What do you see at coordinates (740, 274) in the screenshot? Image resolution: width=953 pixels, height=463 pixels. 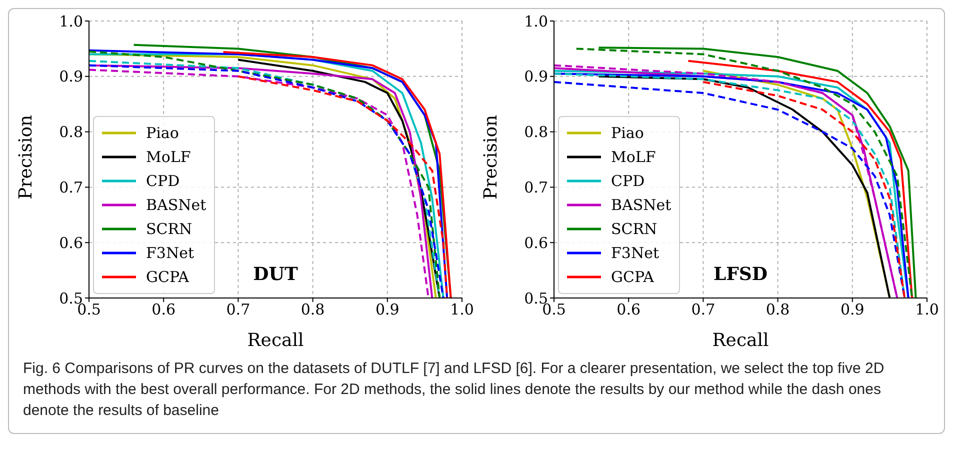 I see `text: LFSD` at bounding box center [740, 274].